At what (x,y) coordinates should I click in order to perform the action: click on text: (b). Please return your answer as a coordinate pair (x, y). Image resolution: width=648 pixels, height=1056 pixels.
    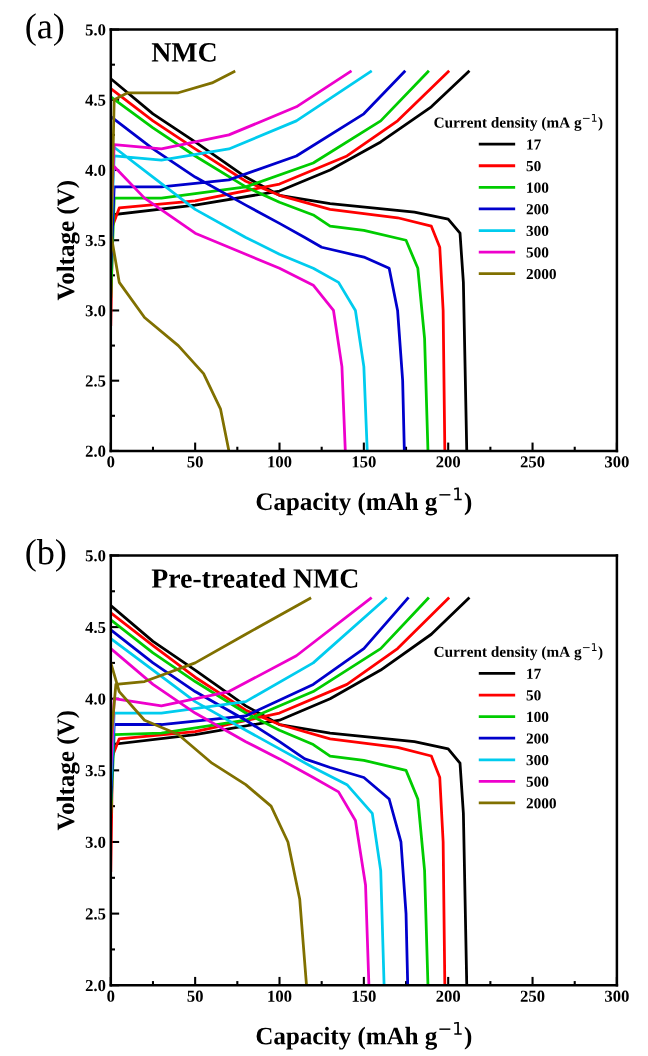
    Looking at the image, I should click on (46, 555).